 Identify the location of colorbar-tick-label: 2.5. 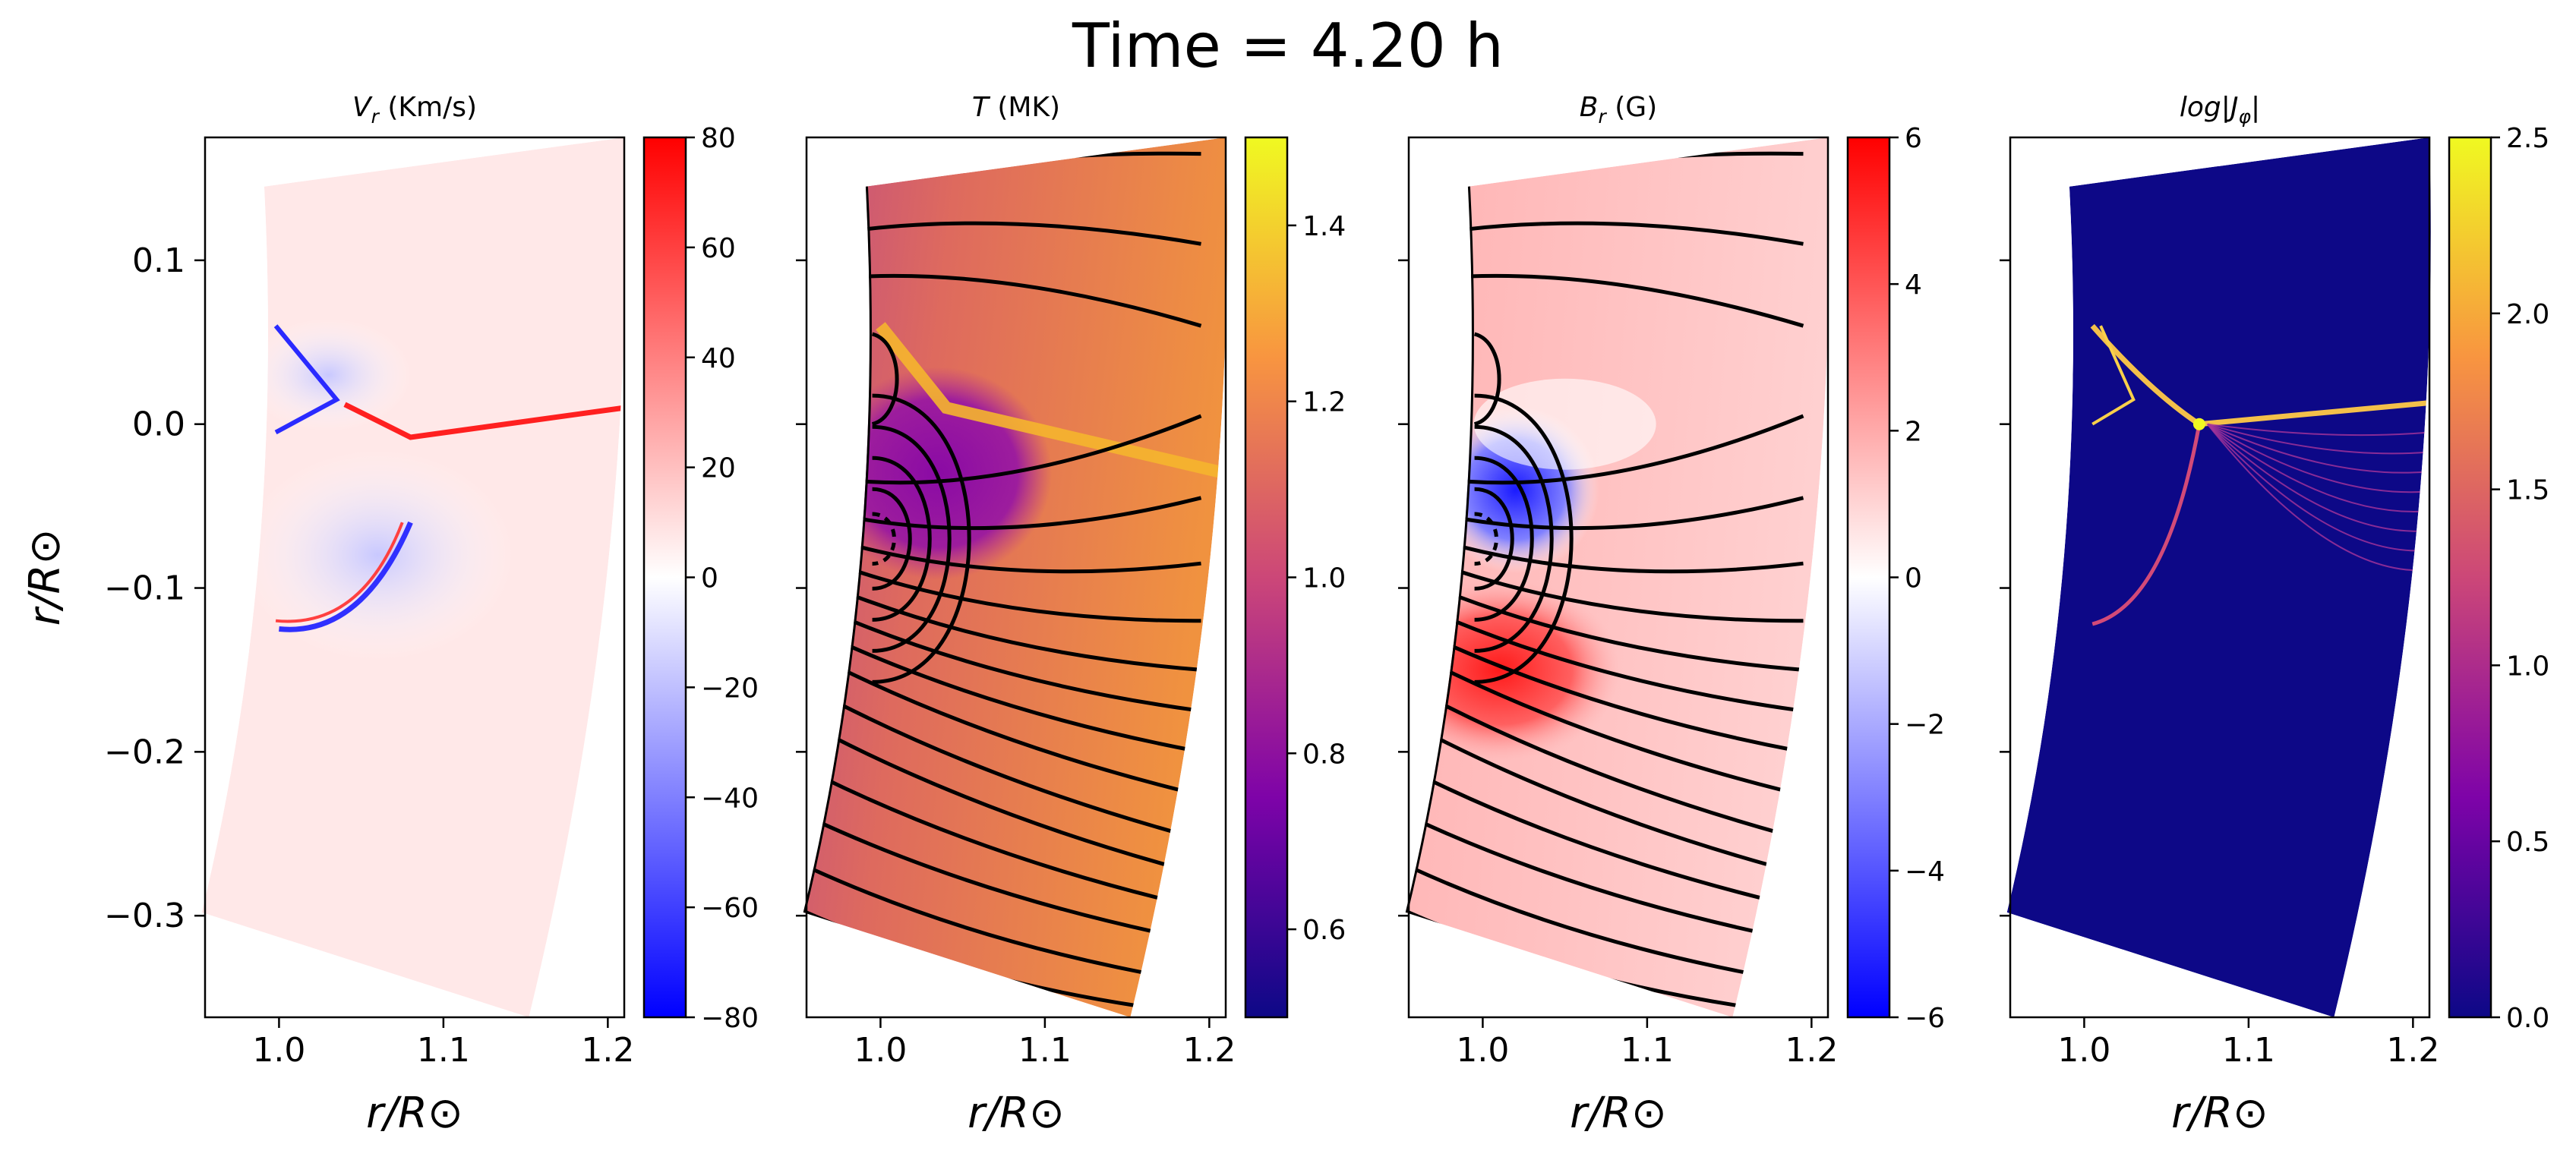
(2527, 138).